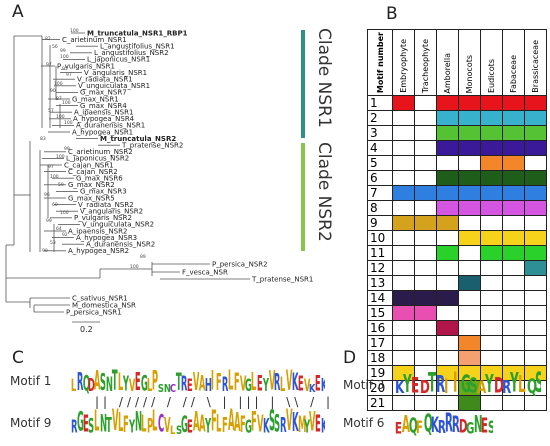  What do you see at coordinates (86, 66) in the screenshot?
I see `tree-leaf-label: P_vulgaris_NSR1` at bounding box center [86, 66].